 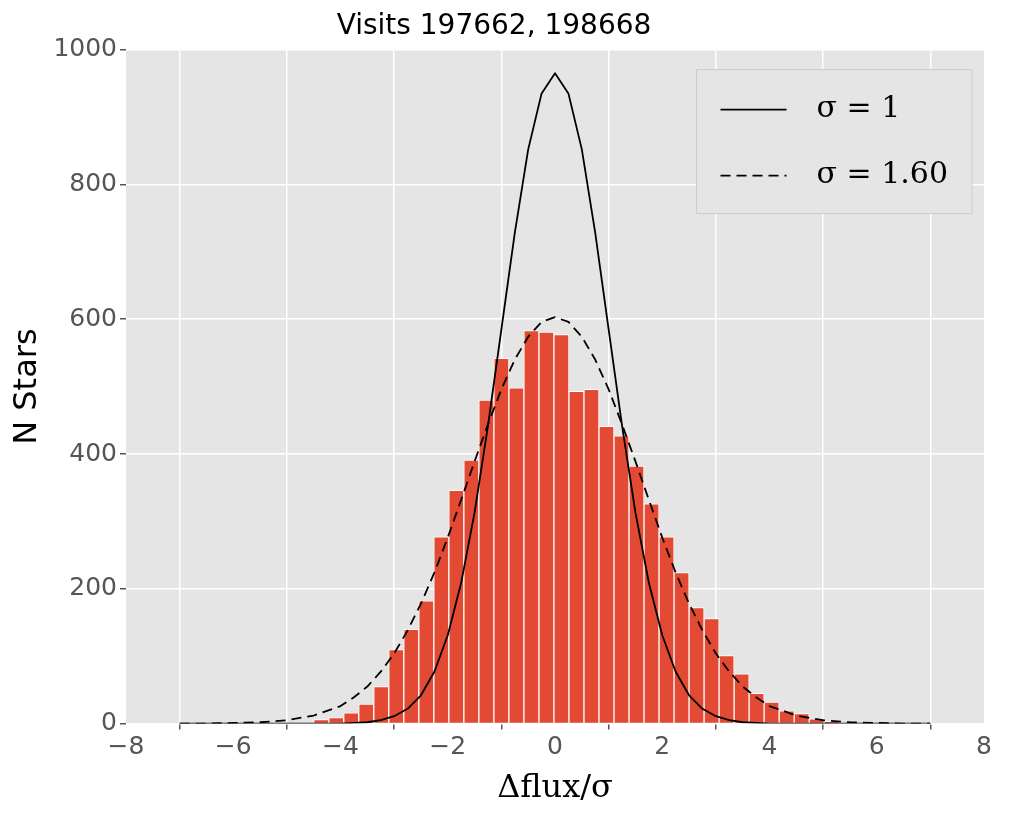 I want to click on x-tick-label: −2, so click(x=448, y=746).